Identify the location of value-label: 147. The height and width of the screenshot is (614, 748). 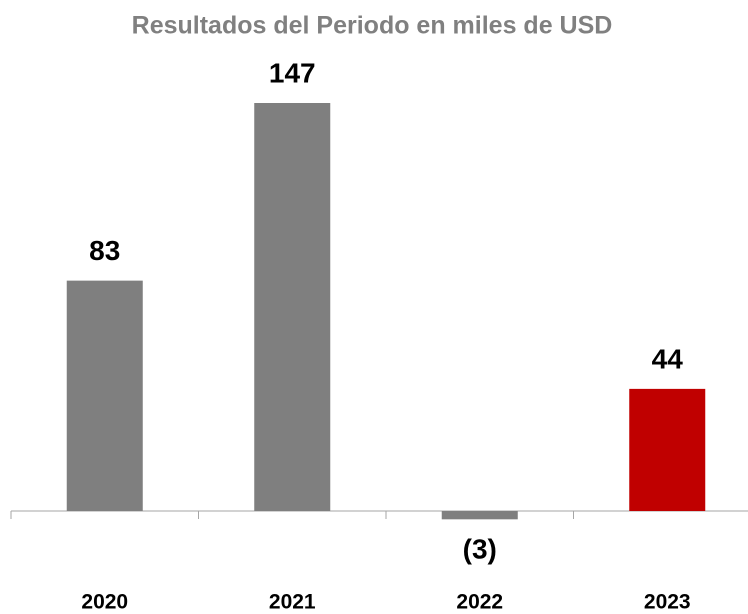
(292, 72).